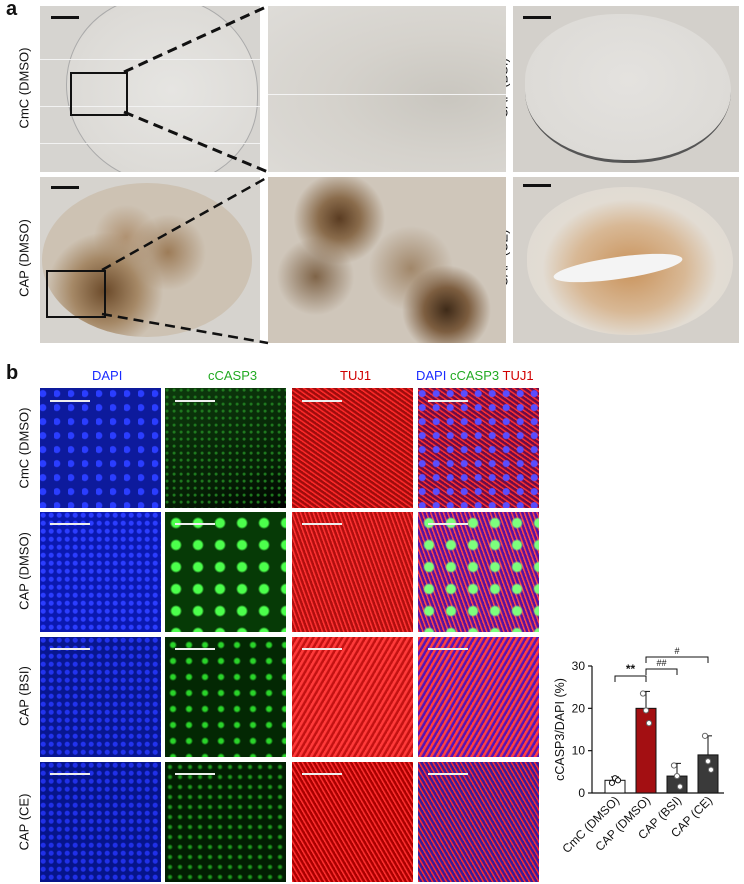 The width and height of the screenshot is (744, 884). I want to click on merge-header-dapi: DAPI, so click(431, 375).